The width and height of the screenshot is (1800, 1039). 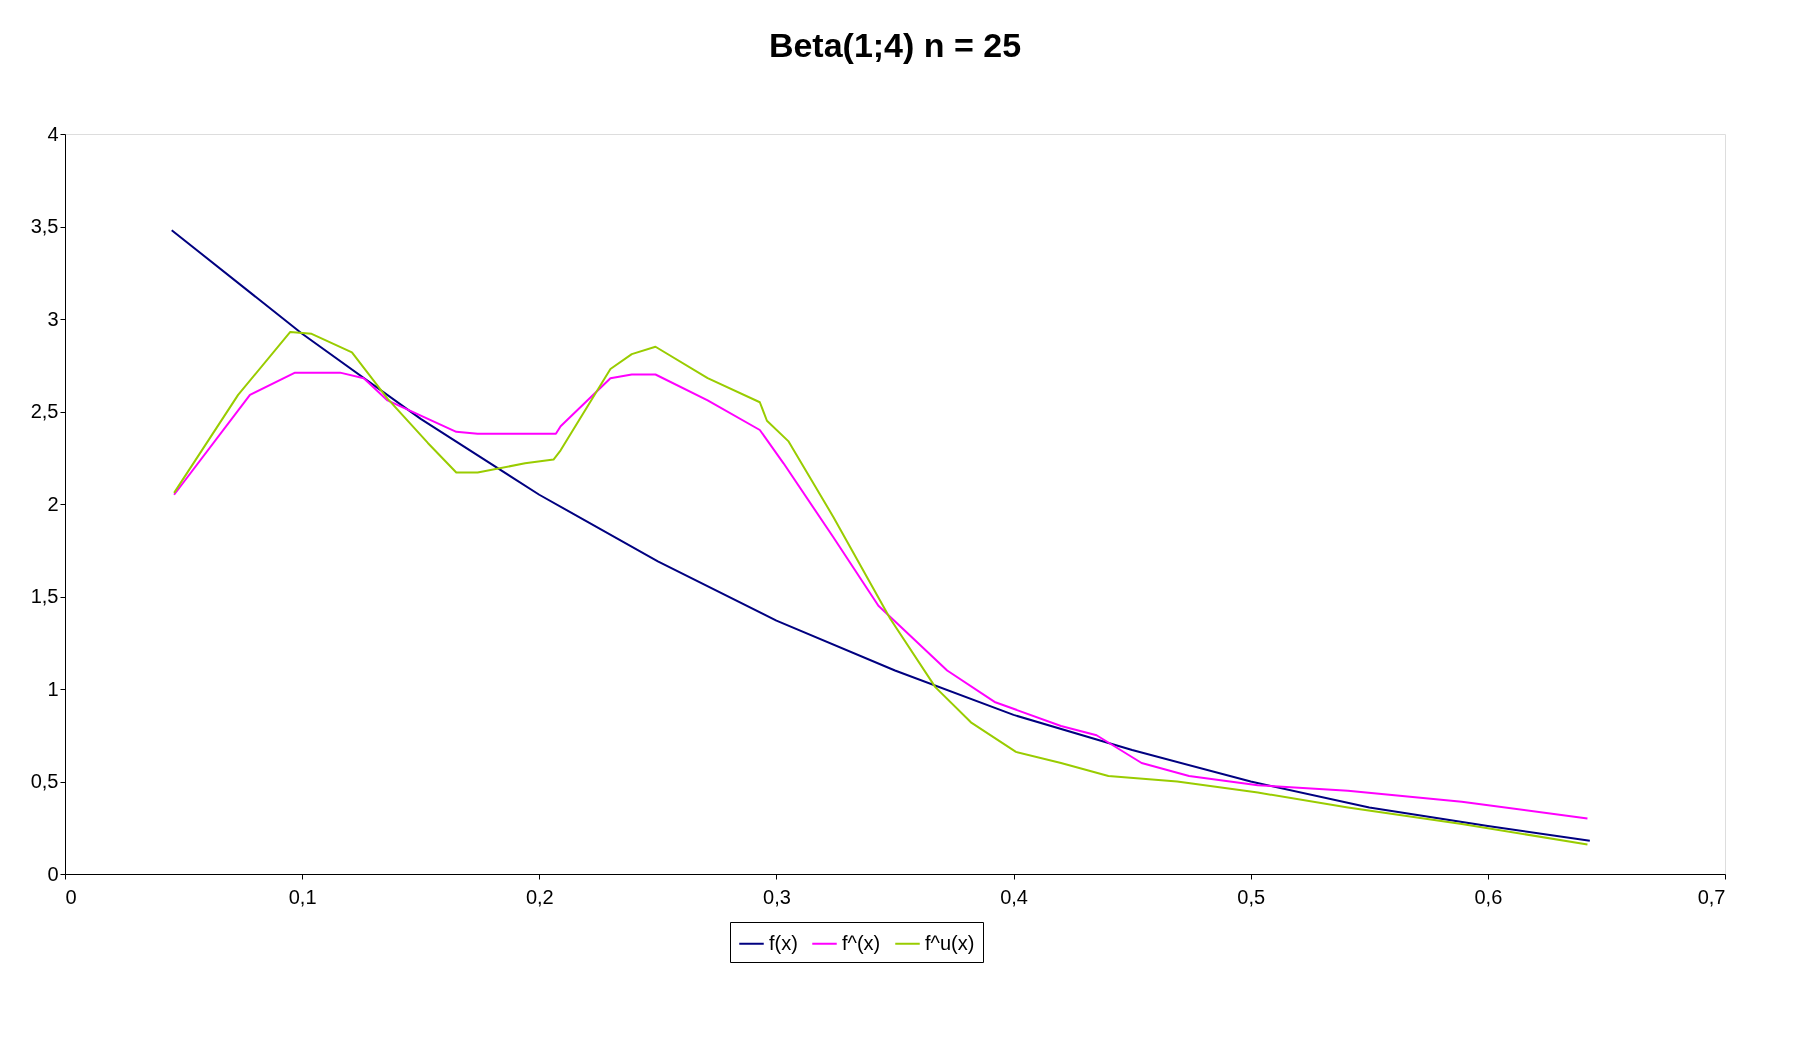 What do you see at coordinates (44, 781) in the screenshot?
I see `y-tick-label: 0,5` at bounding box center [44, 781].